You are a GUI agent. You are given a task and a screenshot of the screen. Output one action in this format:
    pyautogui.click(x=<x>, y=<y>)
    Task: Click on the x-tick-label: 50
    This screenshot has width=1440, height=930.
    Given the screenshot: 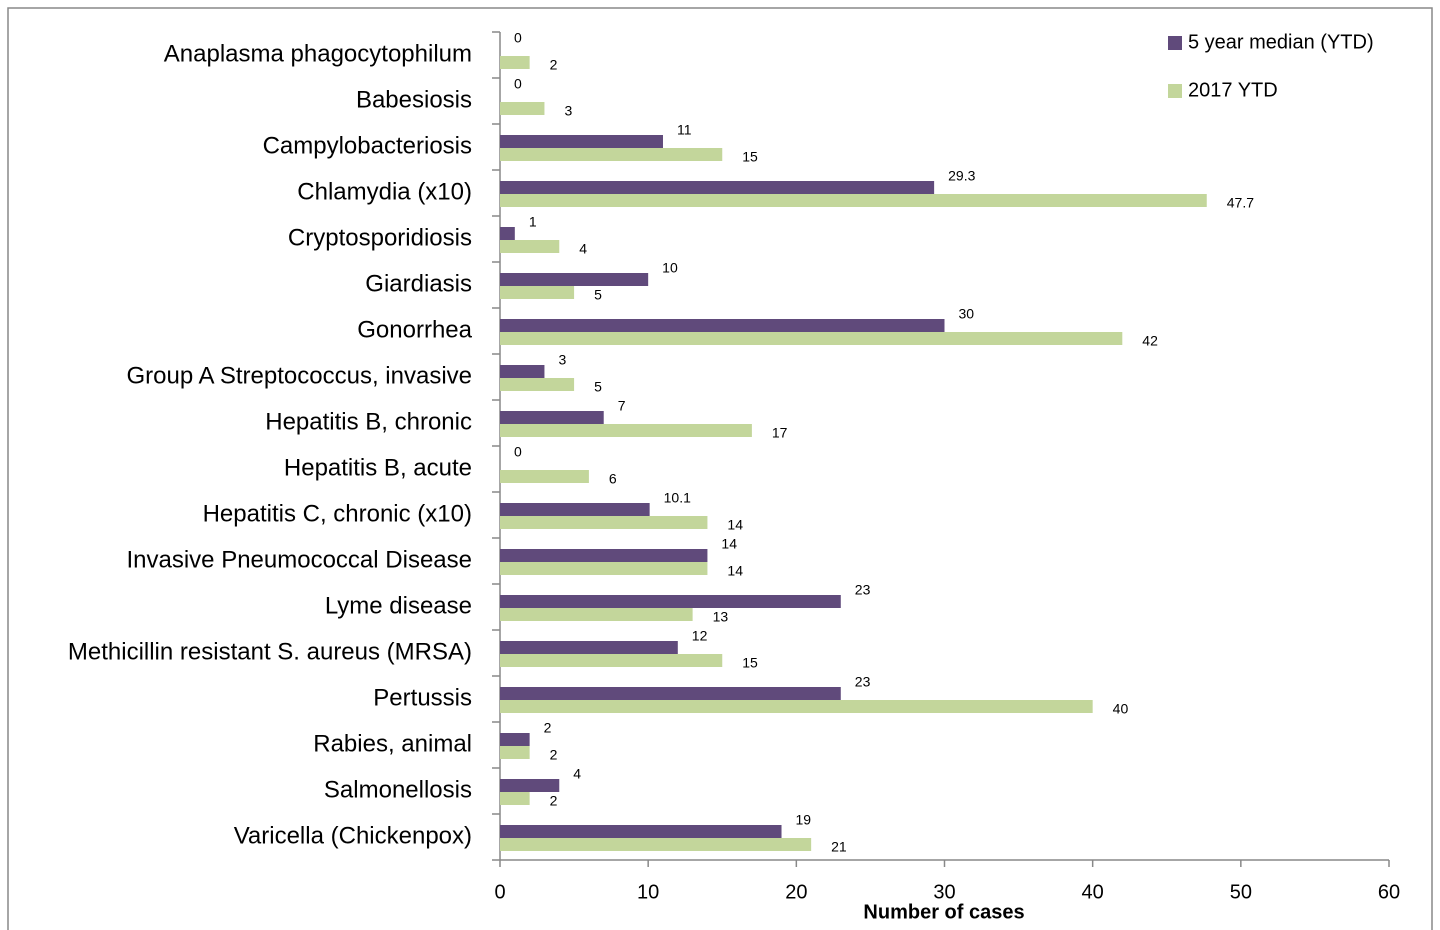 What is the action you would take?
    pyautogui.click(x=1241, y=892)
    